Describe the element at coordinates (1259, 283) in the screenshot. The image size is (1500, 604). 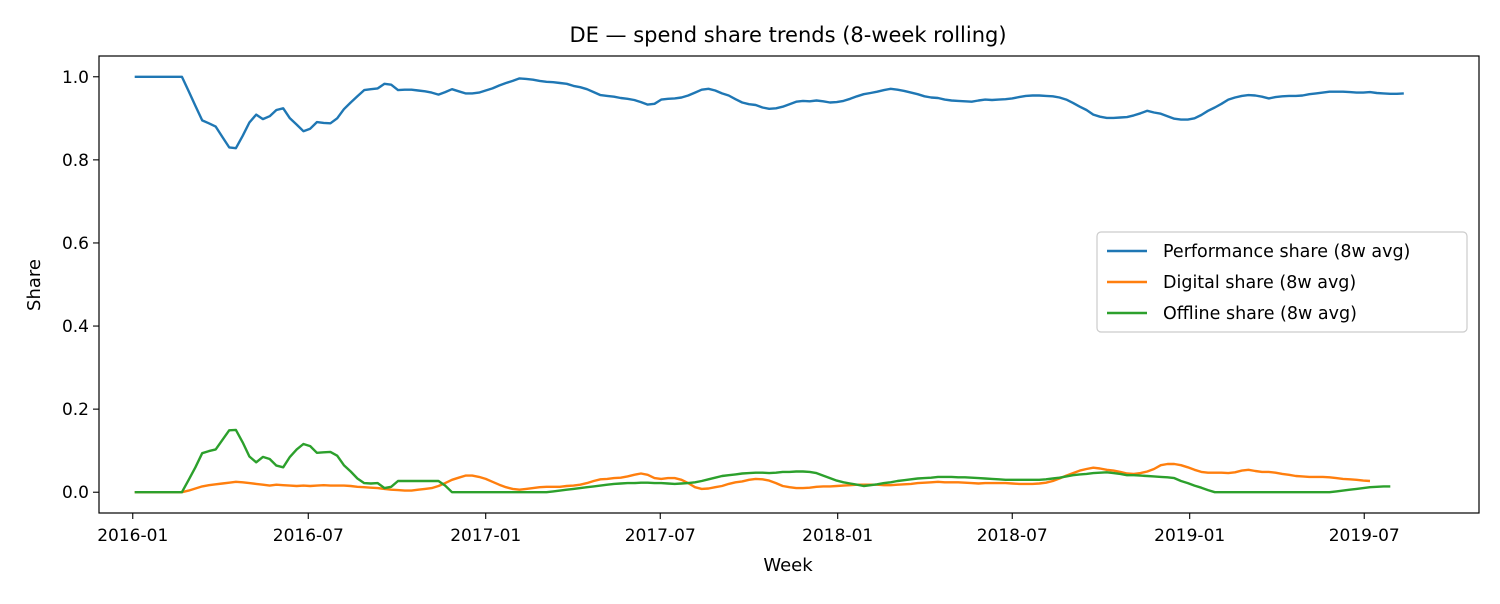
I see `legend-label: Digital share (8w avg)` at that location.